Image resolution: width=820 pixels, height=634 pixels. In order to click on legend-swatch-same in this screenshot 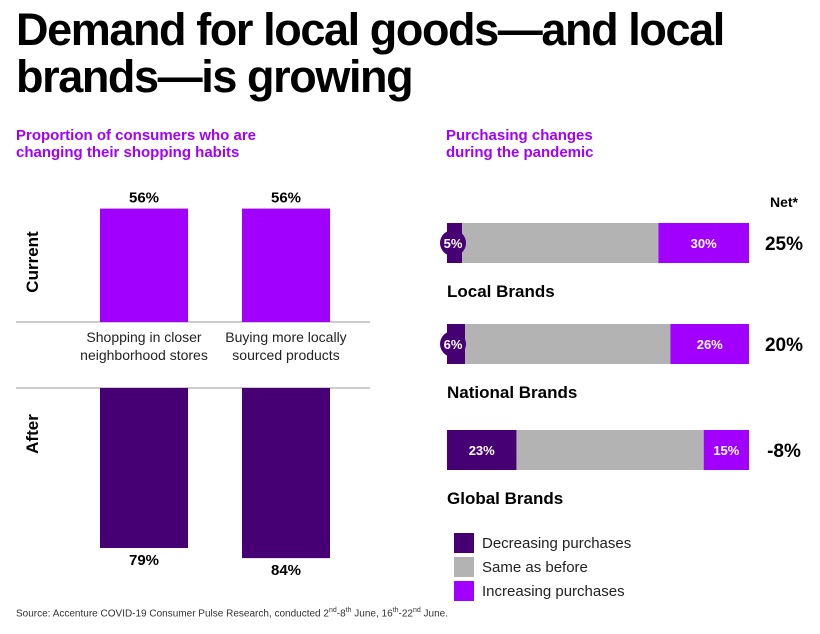, I will do `click(464, 567)`.